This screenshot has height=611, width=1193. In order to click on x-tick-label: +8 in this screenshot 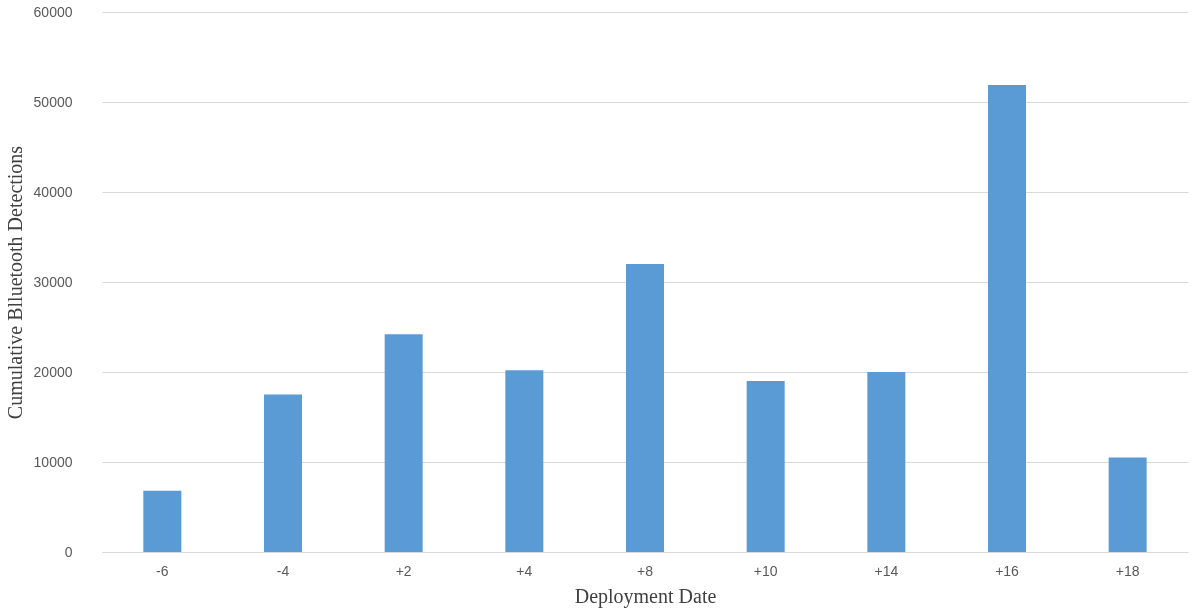, I will do `click(645, 570)`.